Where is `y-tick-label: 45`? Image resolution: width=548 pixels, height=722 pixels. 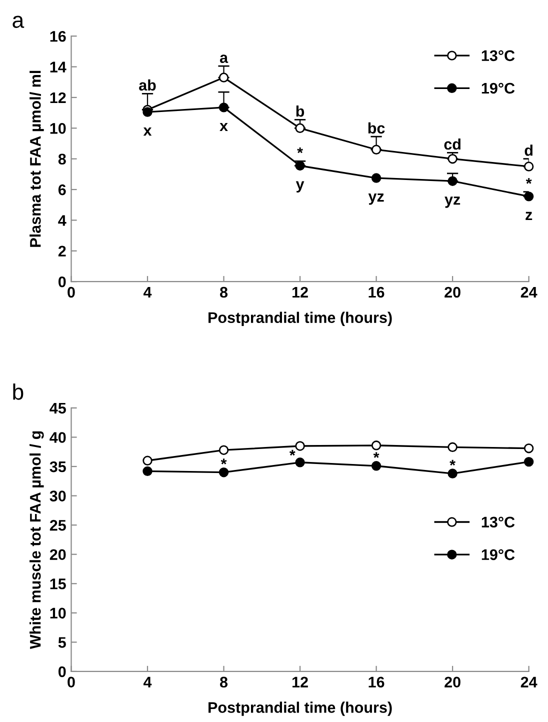 y-tick-label: 45 is located at coordinates (58, 408).